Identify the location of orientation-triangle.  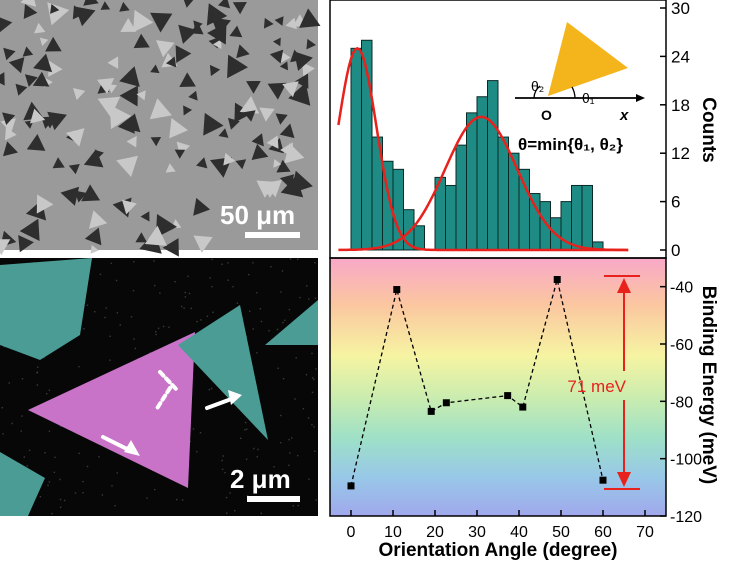
(588, 59).